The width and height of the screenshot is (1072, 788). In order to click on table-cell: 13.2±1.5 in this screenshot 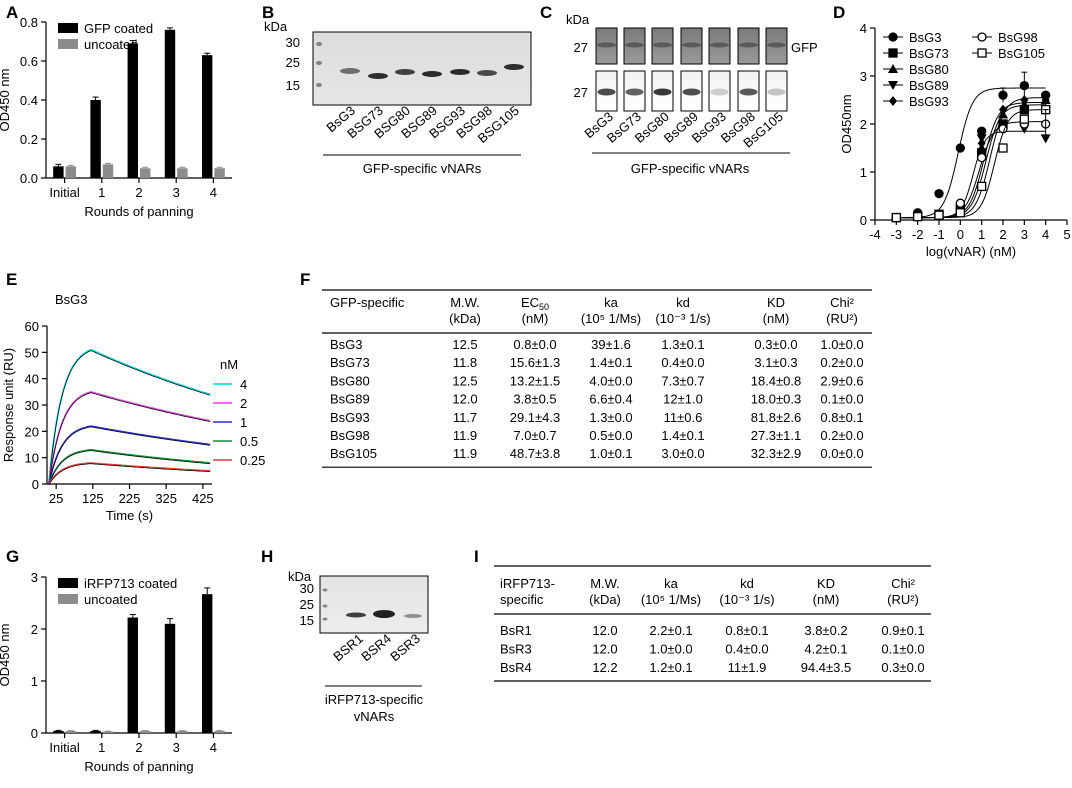, I will do `click(535, 380)`.